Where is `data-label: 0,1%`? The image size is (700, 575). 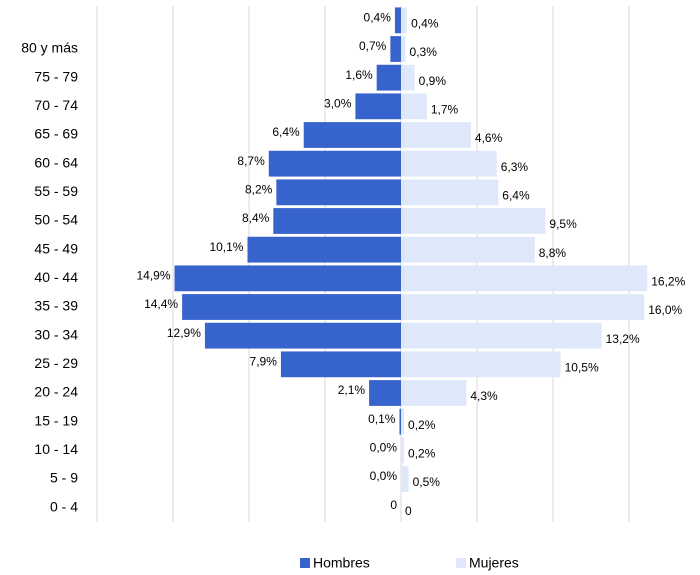 data-label: 0,1% is located at coordinates (382, 419).